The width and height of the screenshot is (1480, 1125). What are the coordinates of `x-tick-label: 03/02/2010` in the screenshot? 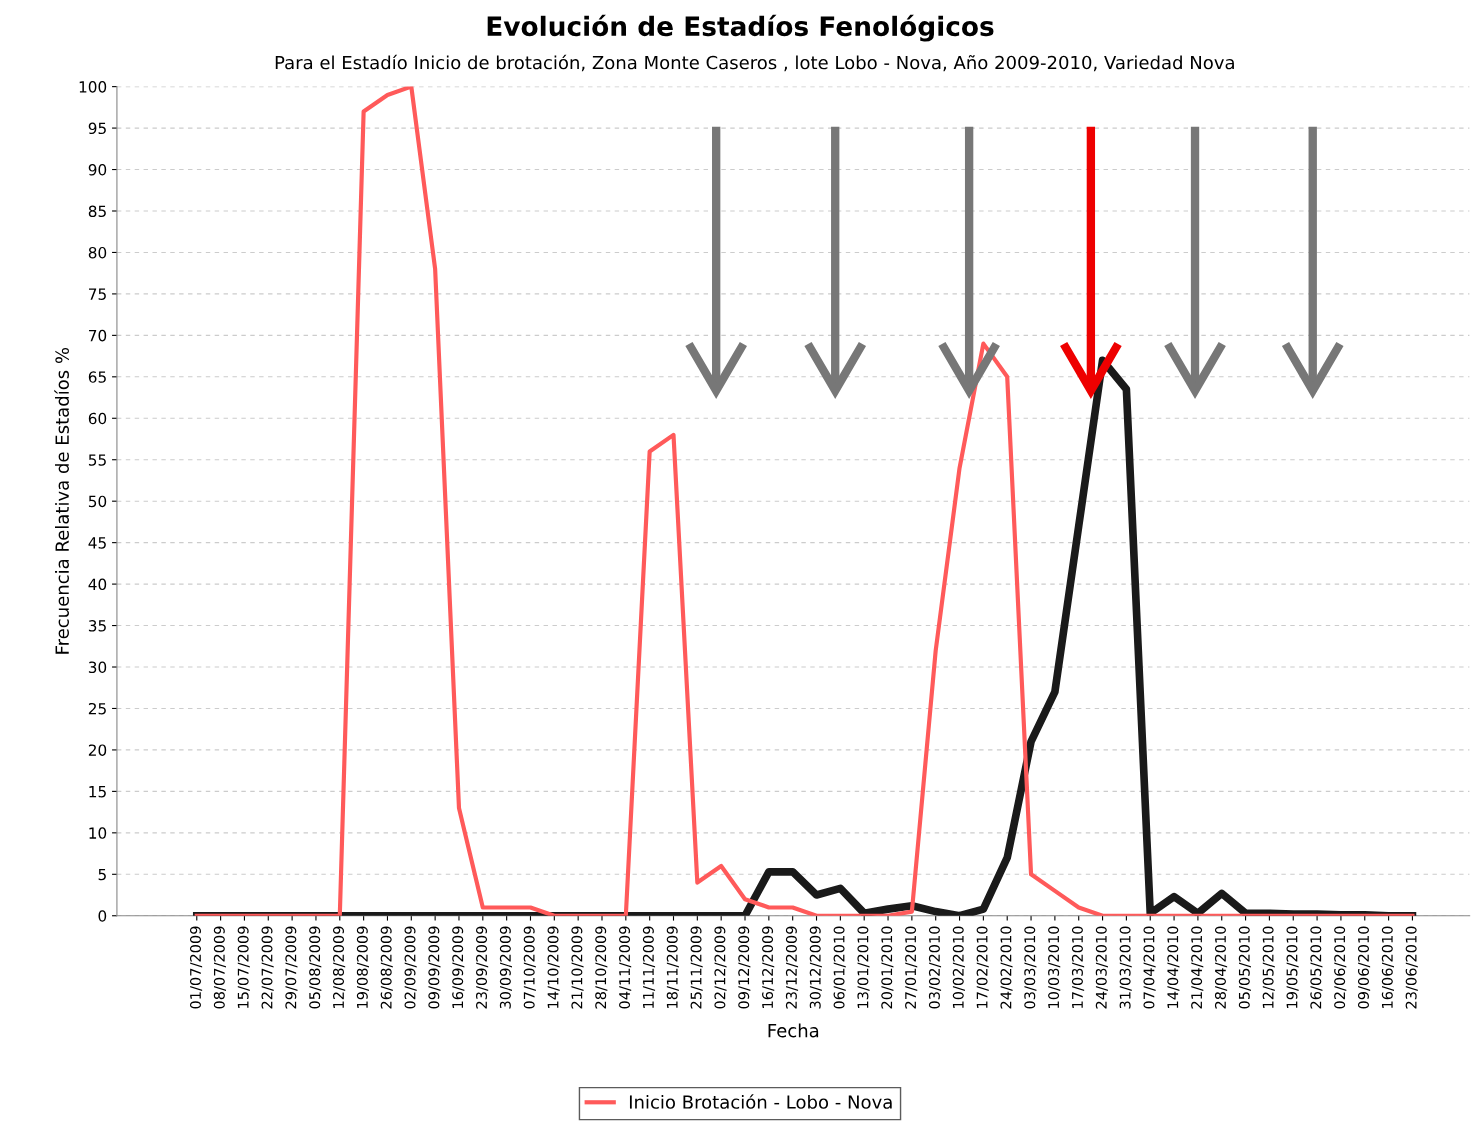 It's located at (935, 967).